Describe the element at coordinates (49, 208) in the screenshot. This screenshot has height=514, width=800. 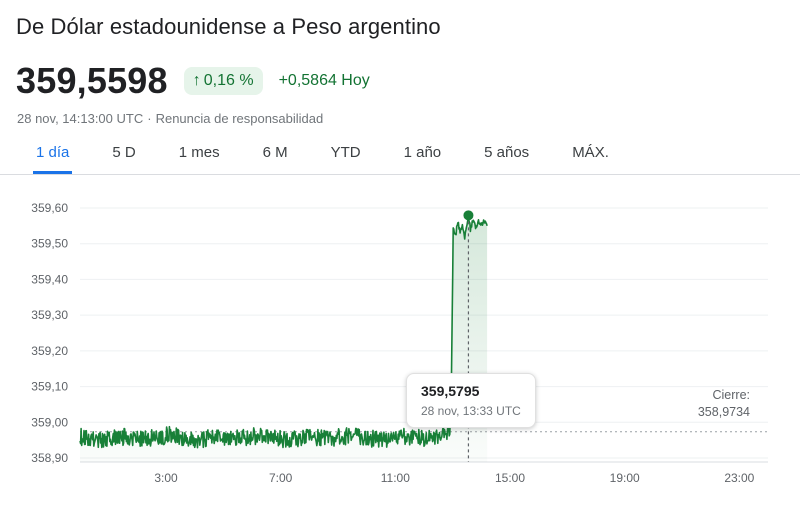
I see `svg-text: 359,60` at that location.